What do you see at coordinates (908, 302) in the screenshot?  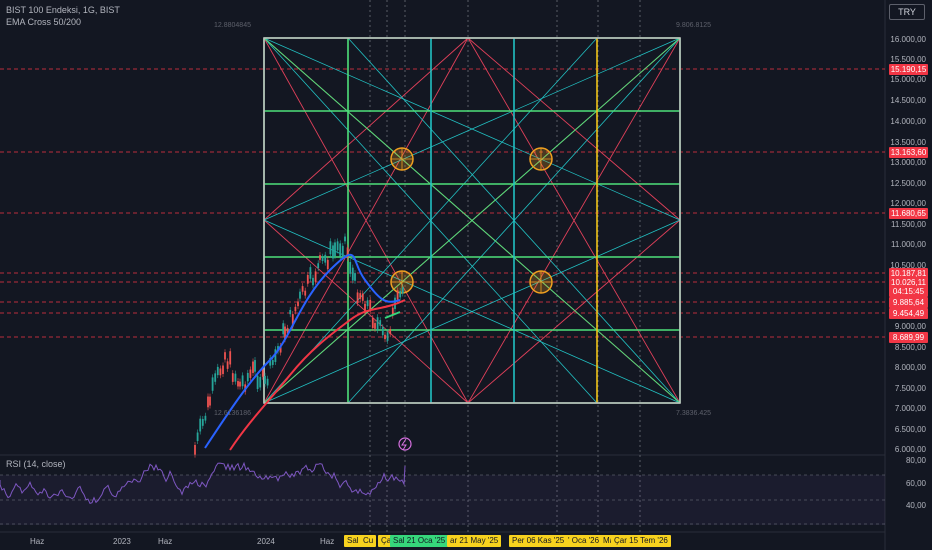 I see `price-tag: 9.885,64` at bounding box center [908, 302].